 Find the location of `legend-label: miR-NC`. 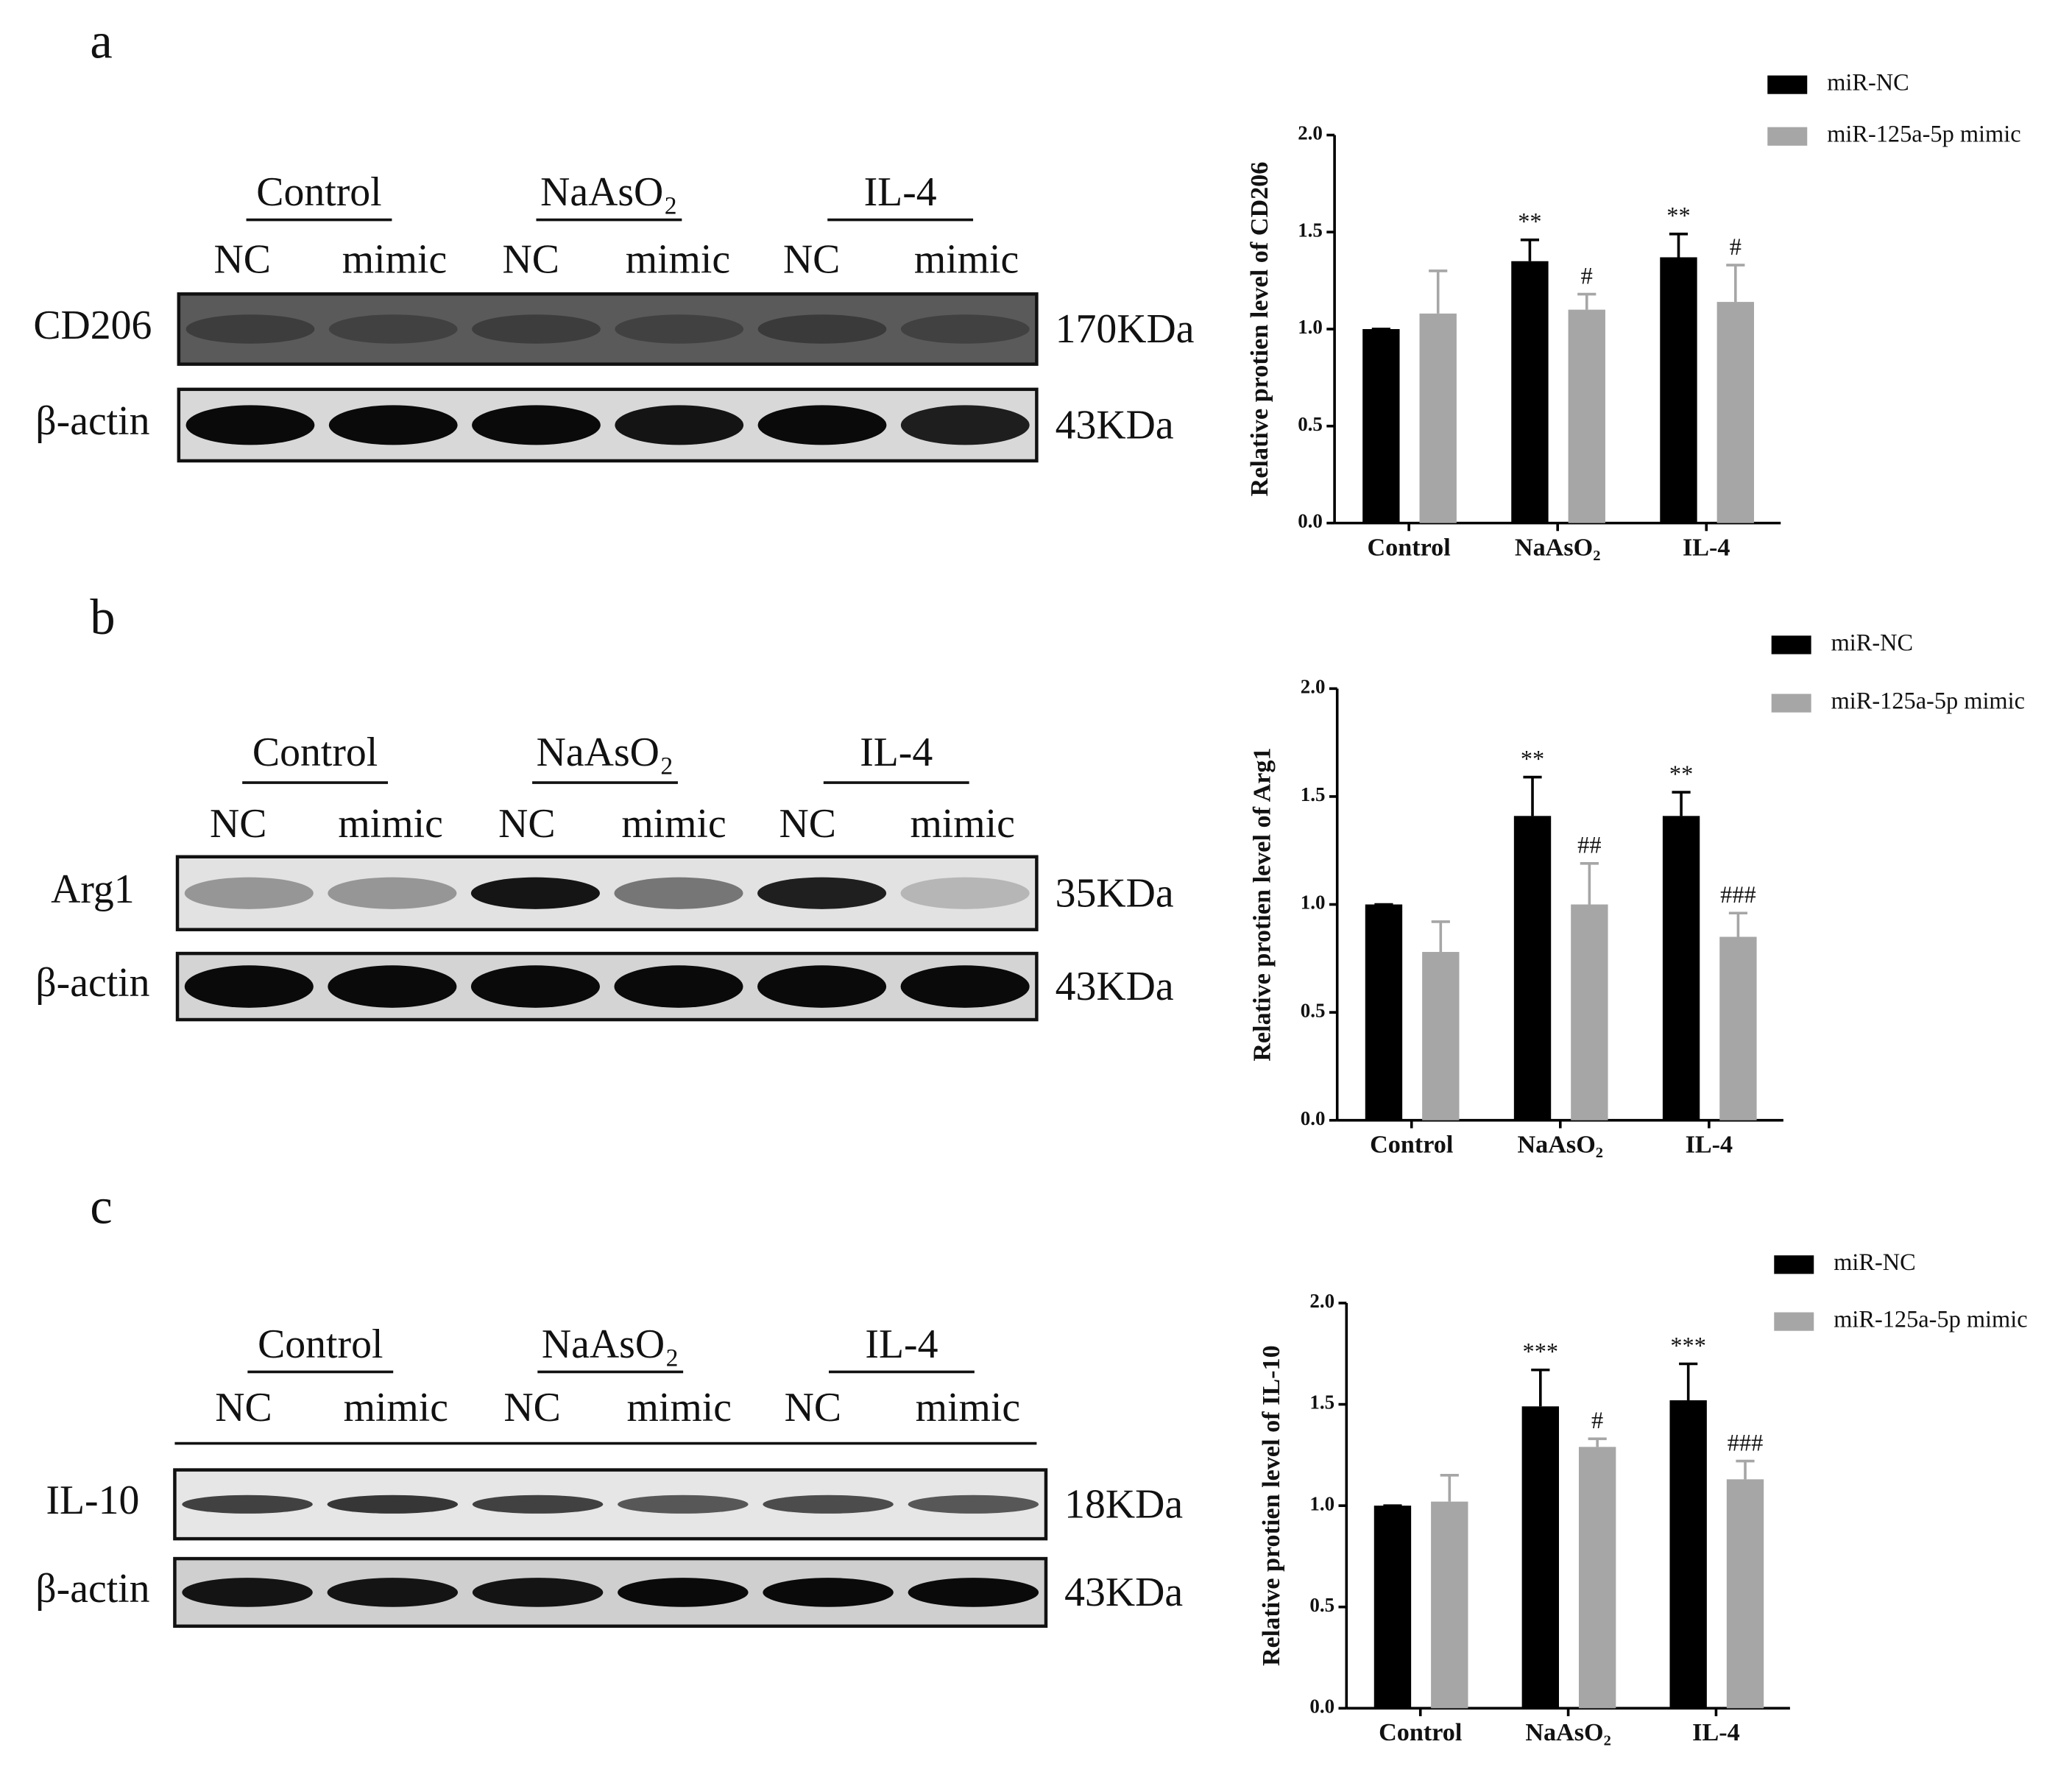

legend-label: miR-NC is located at coordinates (1872, 643).